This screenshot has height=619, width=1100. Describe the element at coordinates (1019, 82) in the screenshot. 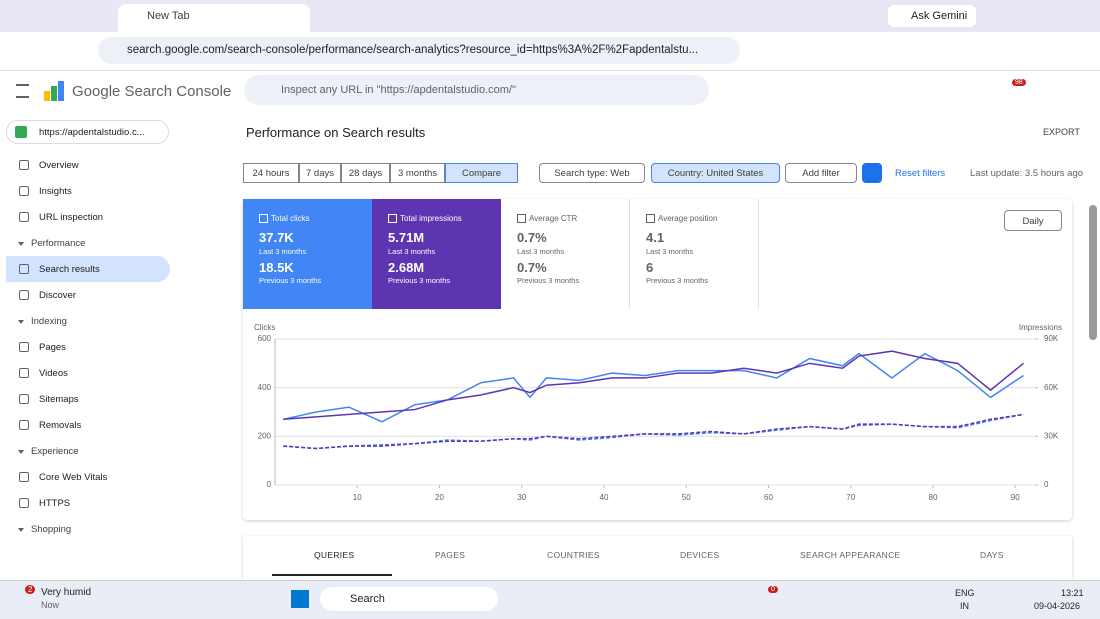

I see `notification-badge: 98` at that location.